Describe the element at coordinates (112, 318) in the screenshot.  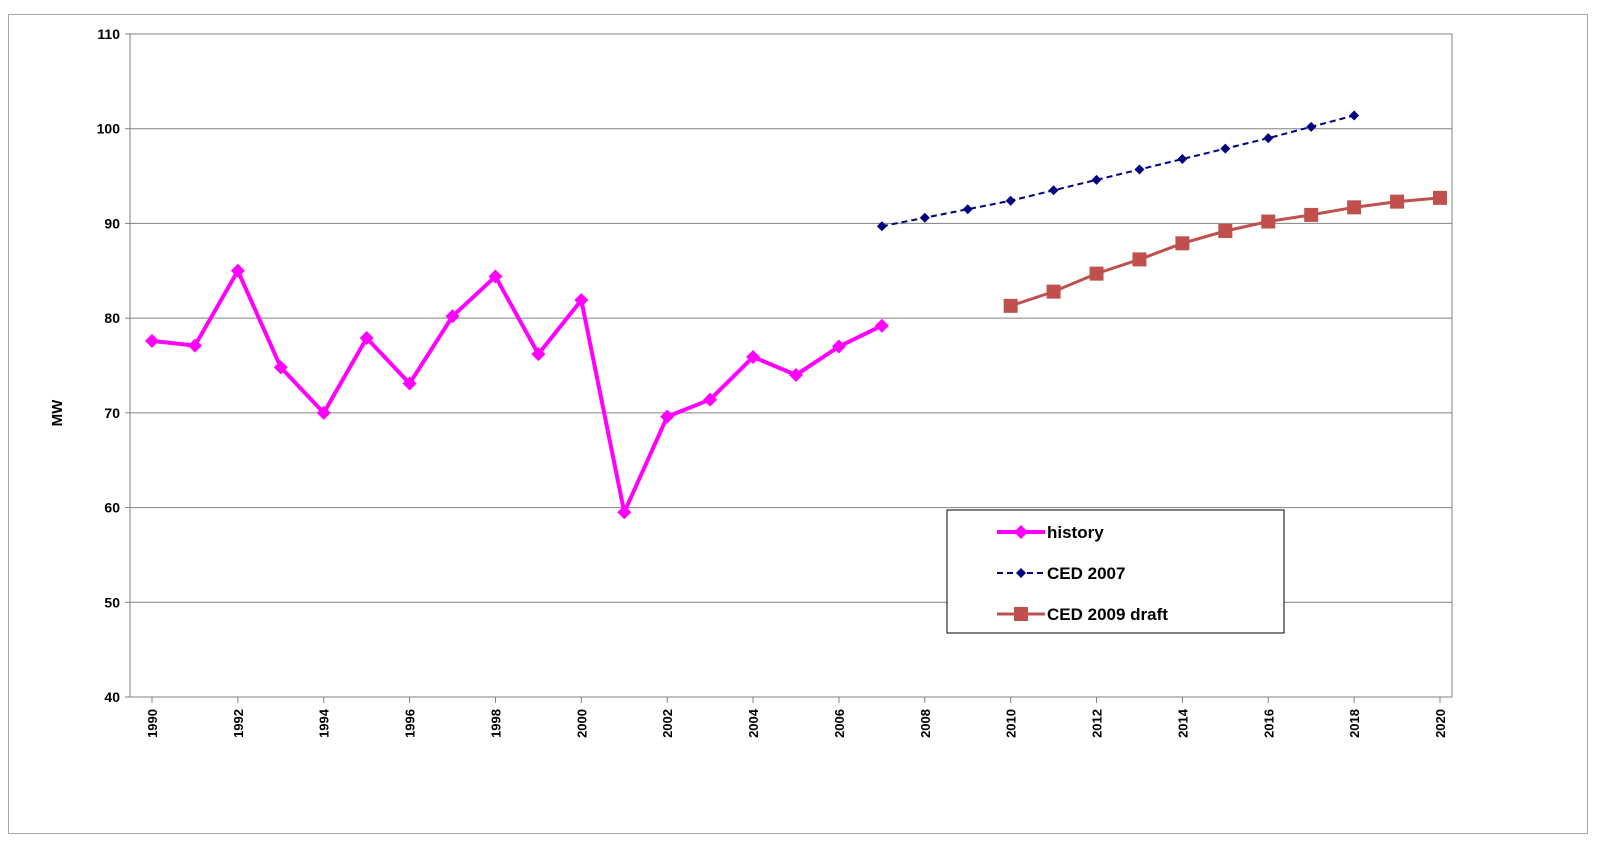
I see `y-tick-label: 80` at that location.